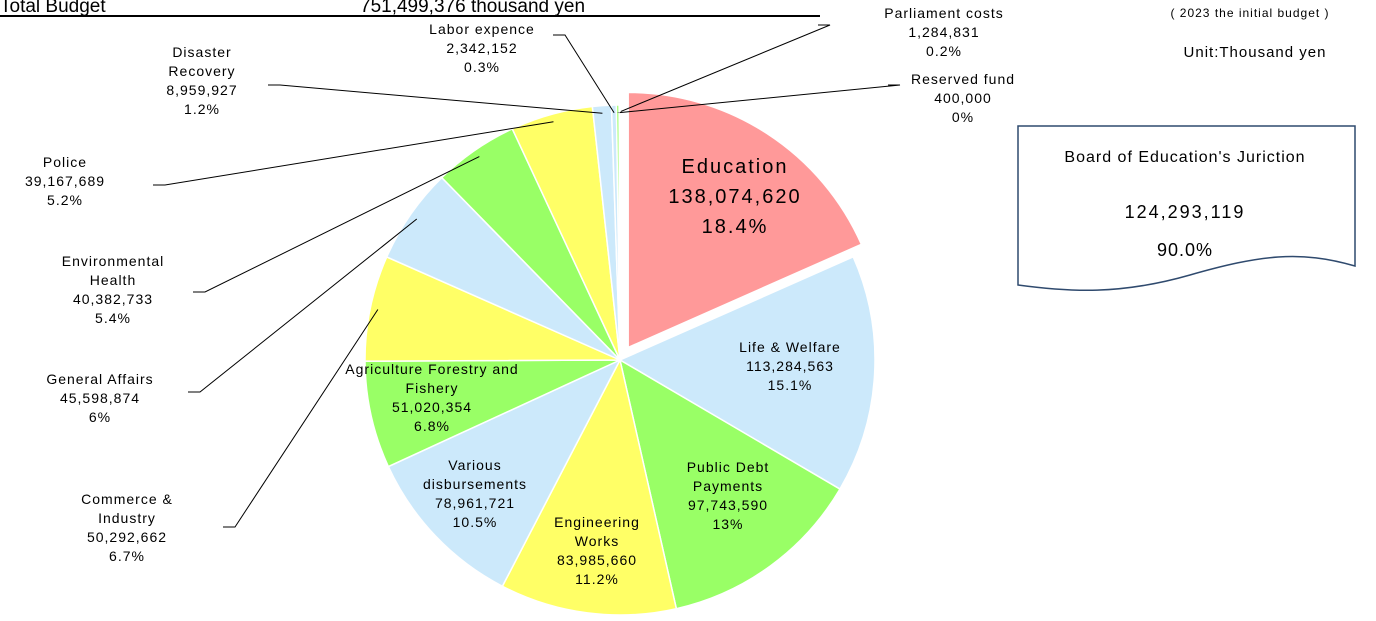 Image resolution: width=1376 pixels, height=621 pixels. What do you see at coordinates (127, 508) in the screenshot?
I see `label-categories: Commerce & Industry` at bounding box center [127, 508].